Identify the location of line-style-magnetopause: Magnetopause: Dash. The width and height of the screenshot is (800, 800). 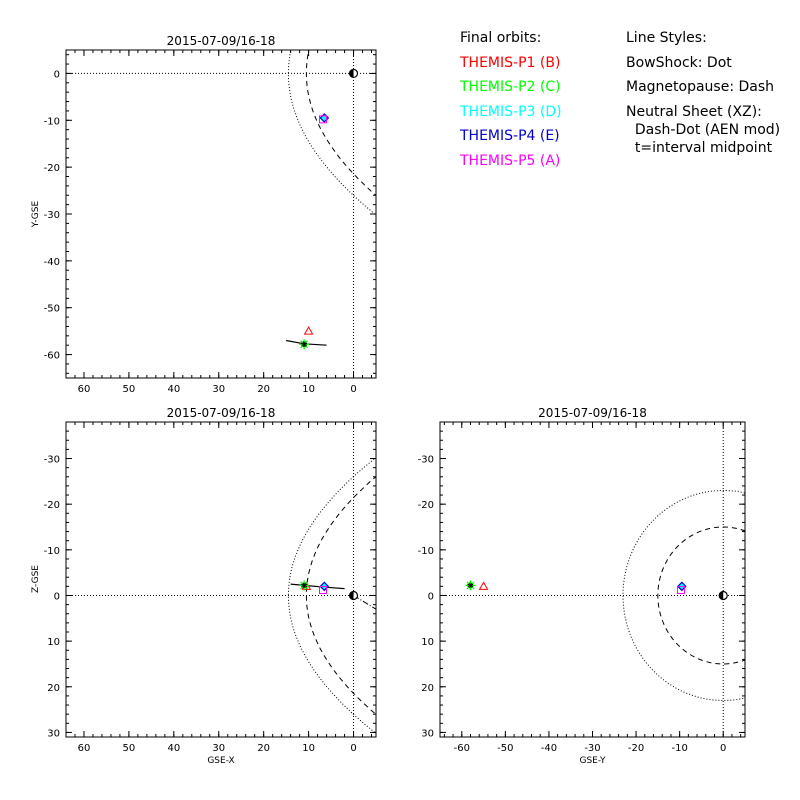
(700, 87).